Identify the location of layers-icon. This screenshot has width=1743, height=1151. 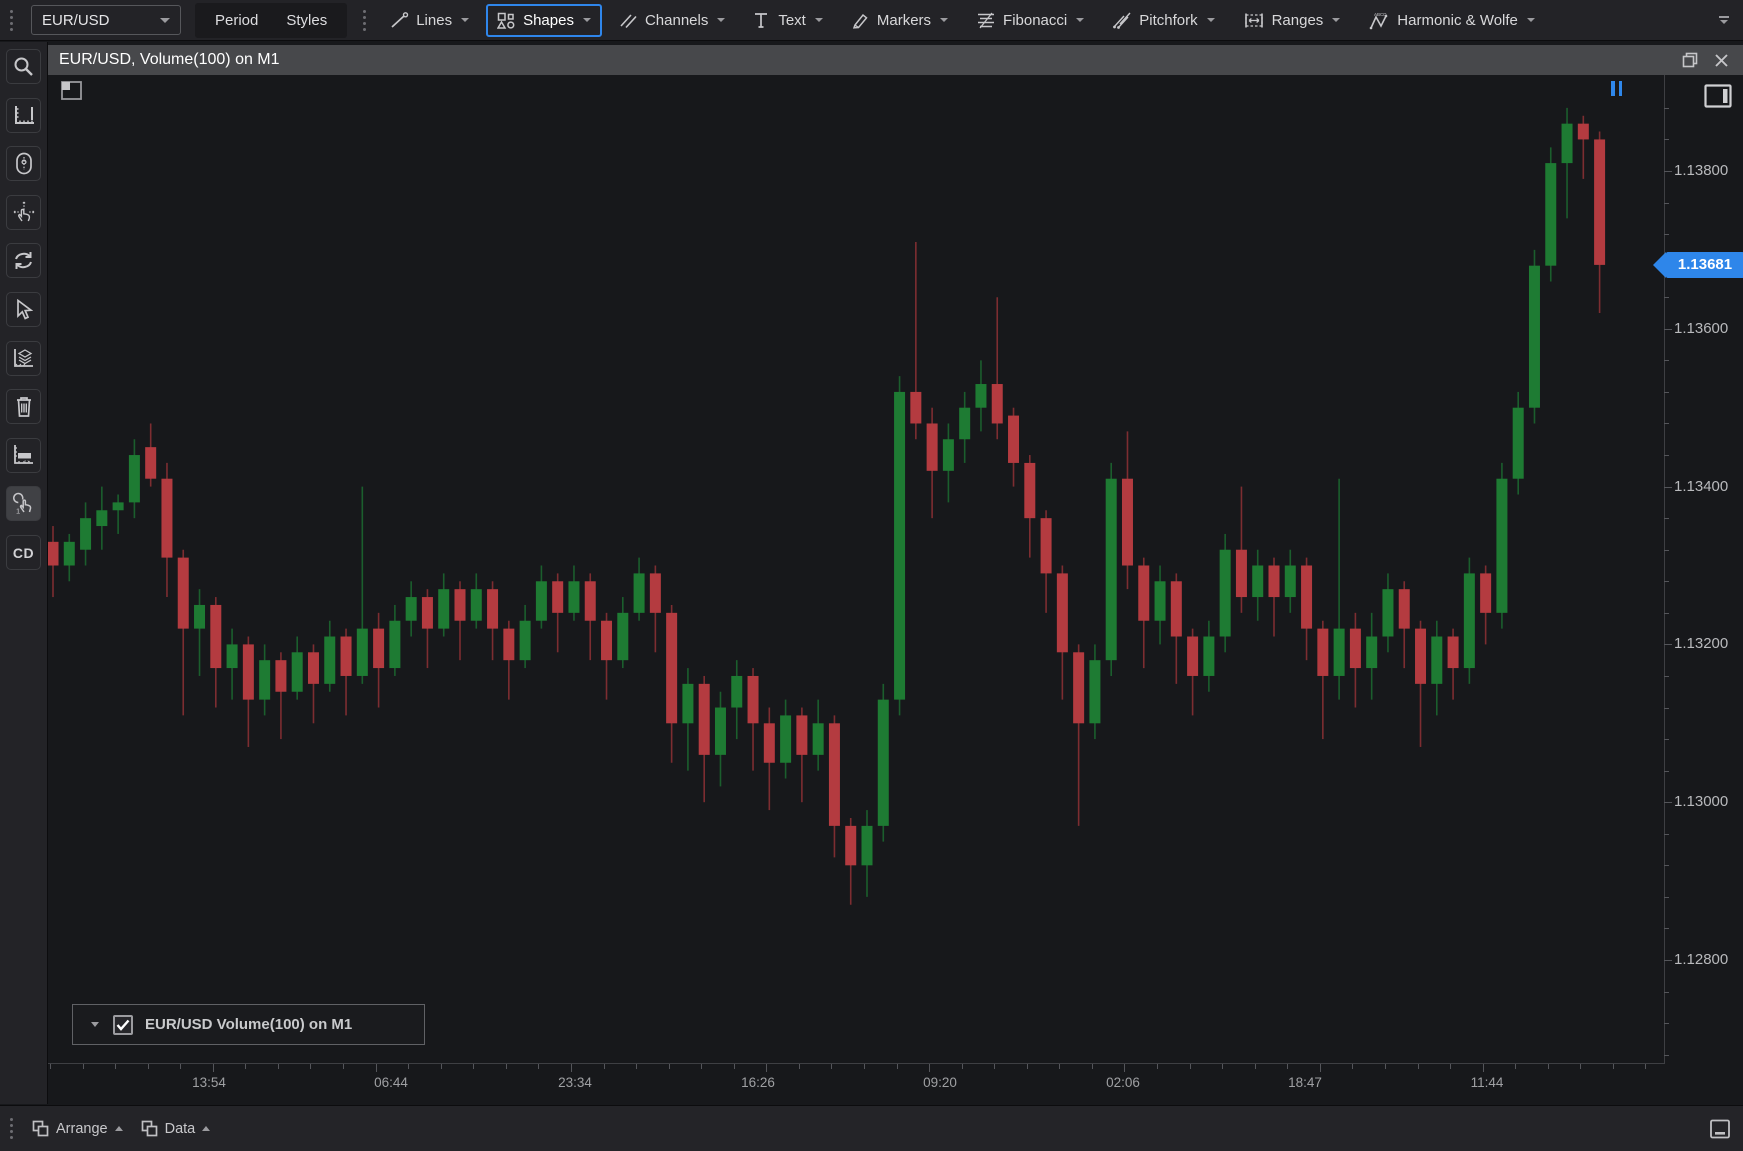
(23, 358).